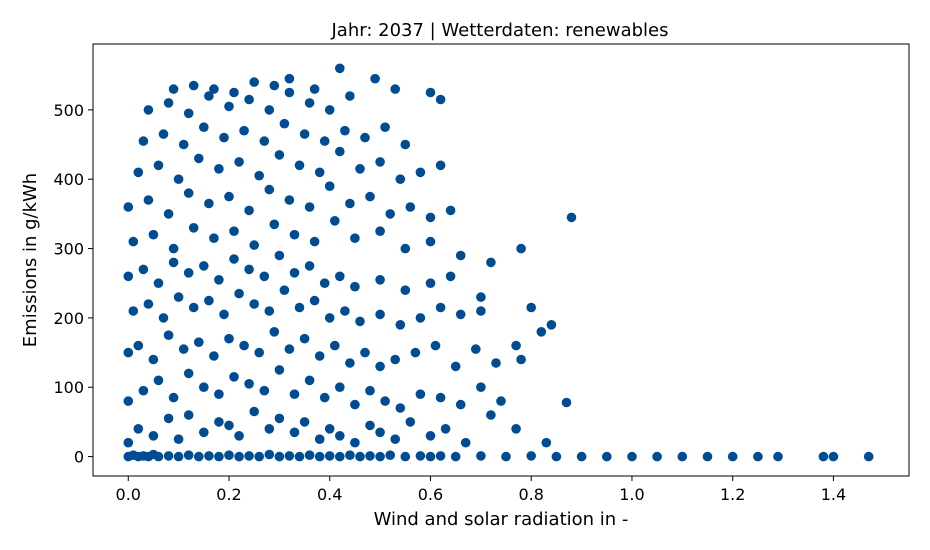  What do you see at coordinates (68, 318) in the screenshot?
I see `y-tick-label: 200` at bounding box center [68, 318].